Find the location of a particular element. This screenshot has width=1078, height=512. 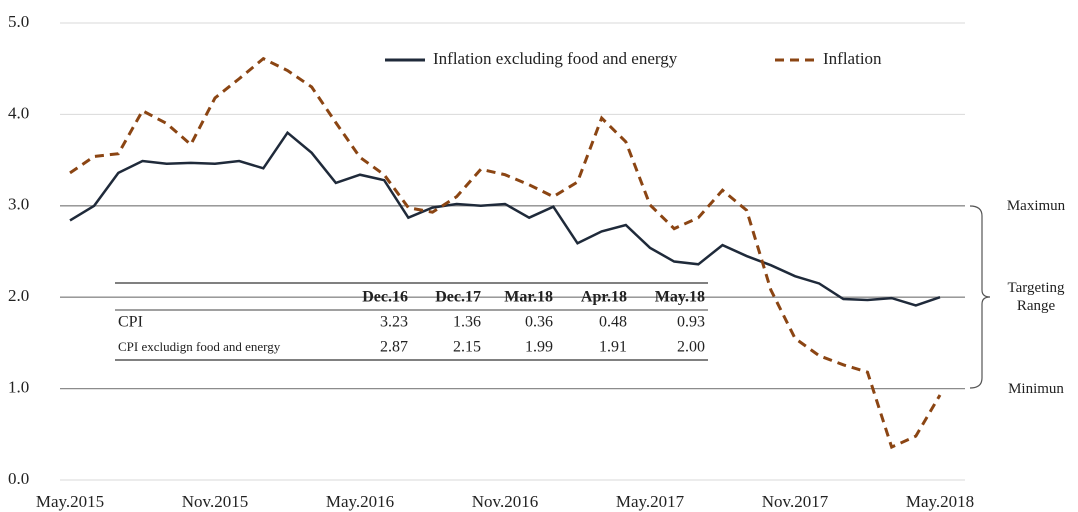

y-tick-label: 3.0 is located at coordinates (18, 204).